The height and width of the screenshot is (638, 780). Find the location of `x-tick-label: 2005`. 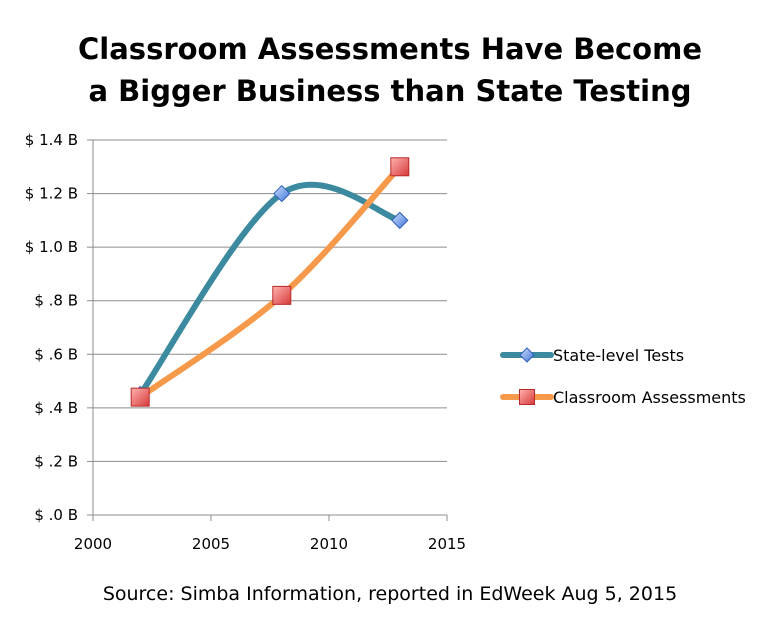

x-tick-label: 2005 is located at coordinates (211, 544).